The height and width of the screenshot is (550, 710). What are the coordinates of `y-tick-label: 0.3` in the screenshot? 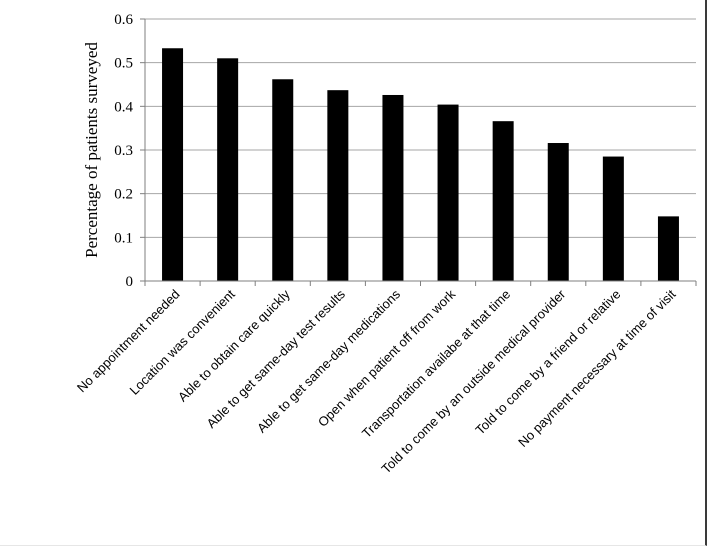 It's located at (123, 151).